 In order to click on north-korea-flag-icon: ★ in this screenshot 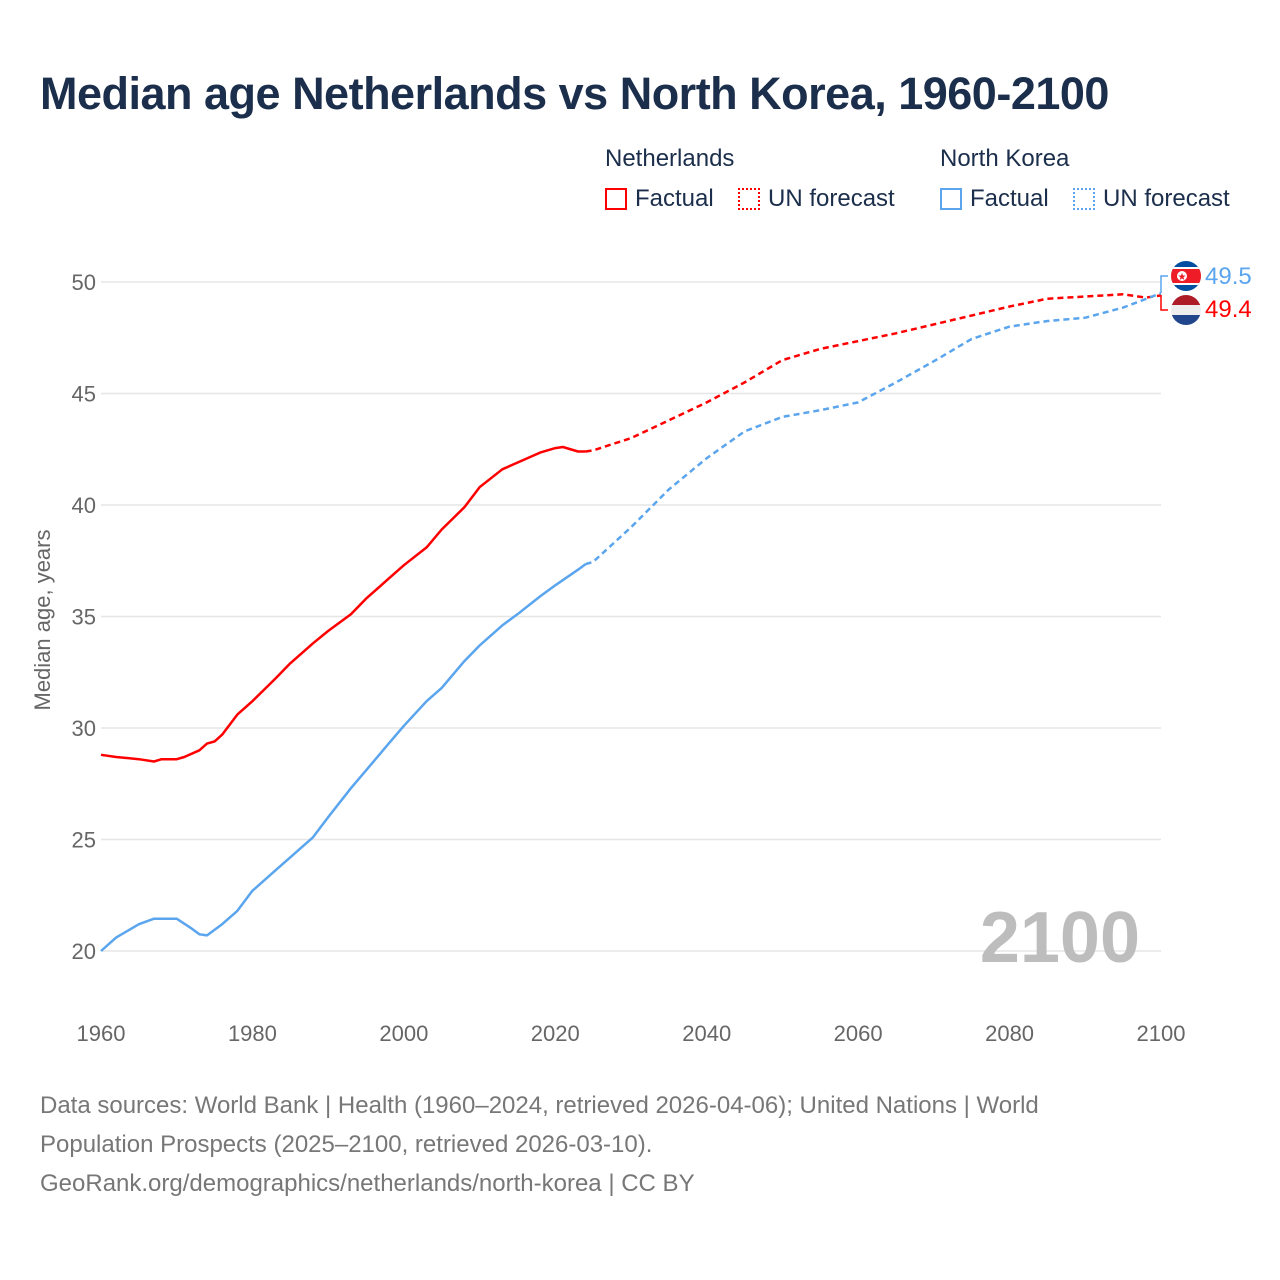, I will do `click(1186, 276)`.